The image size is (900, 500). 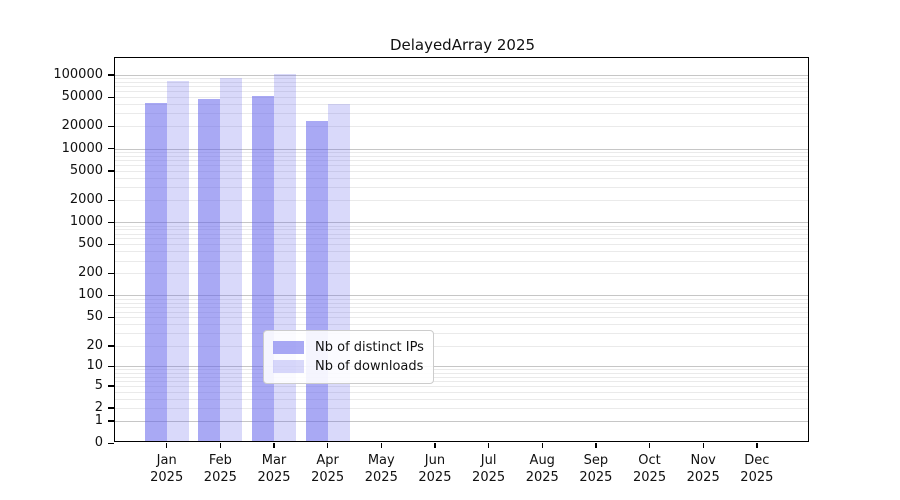 I want to click on y-tick-label: 50, so click(x=94, y=317).